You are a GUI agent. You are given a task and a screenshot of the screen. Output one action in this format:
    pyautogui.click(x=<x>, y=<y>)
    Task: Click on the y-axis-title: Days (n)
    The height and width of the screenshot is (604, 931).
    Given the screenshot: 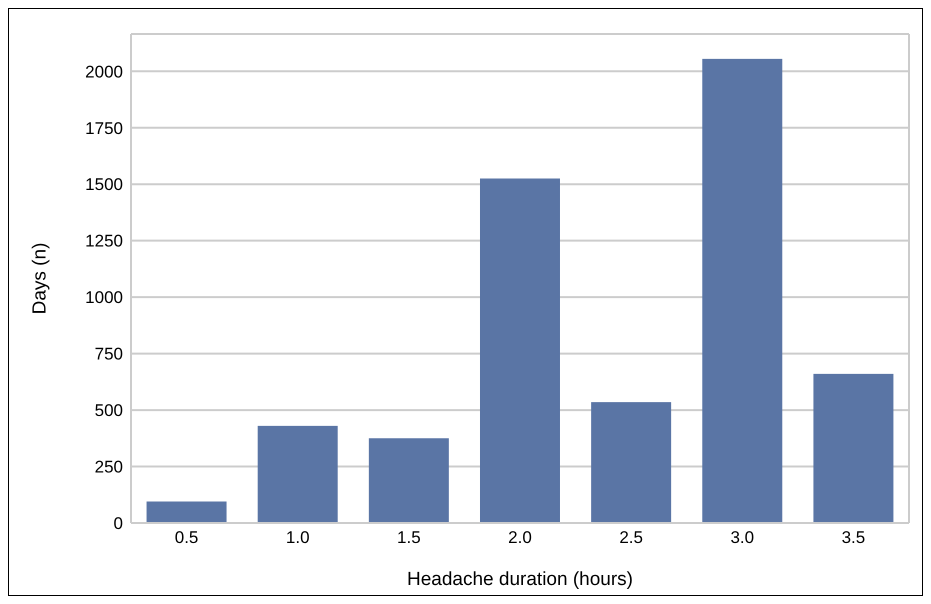 What is the action you would take?
    pyautogui.click(x=40, y=278)
    